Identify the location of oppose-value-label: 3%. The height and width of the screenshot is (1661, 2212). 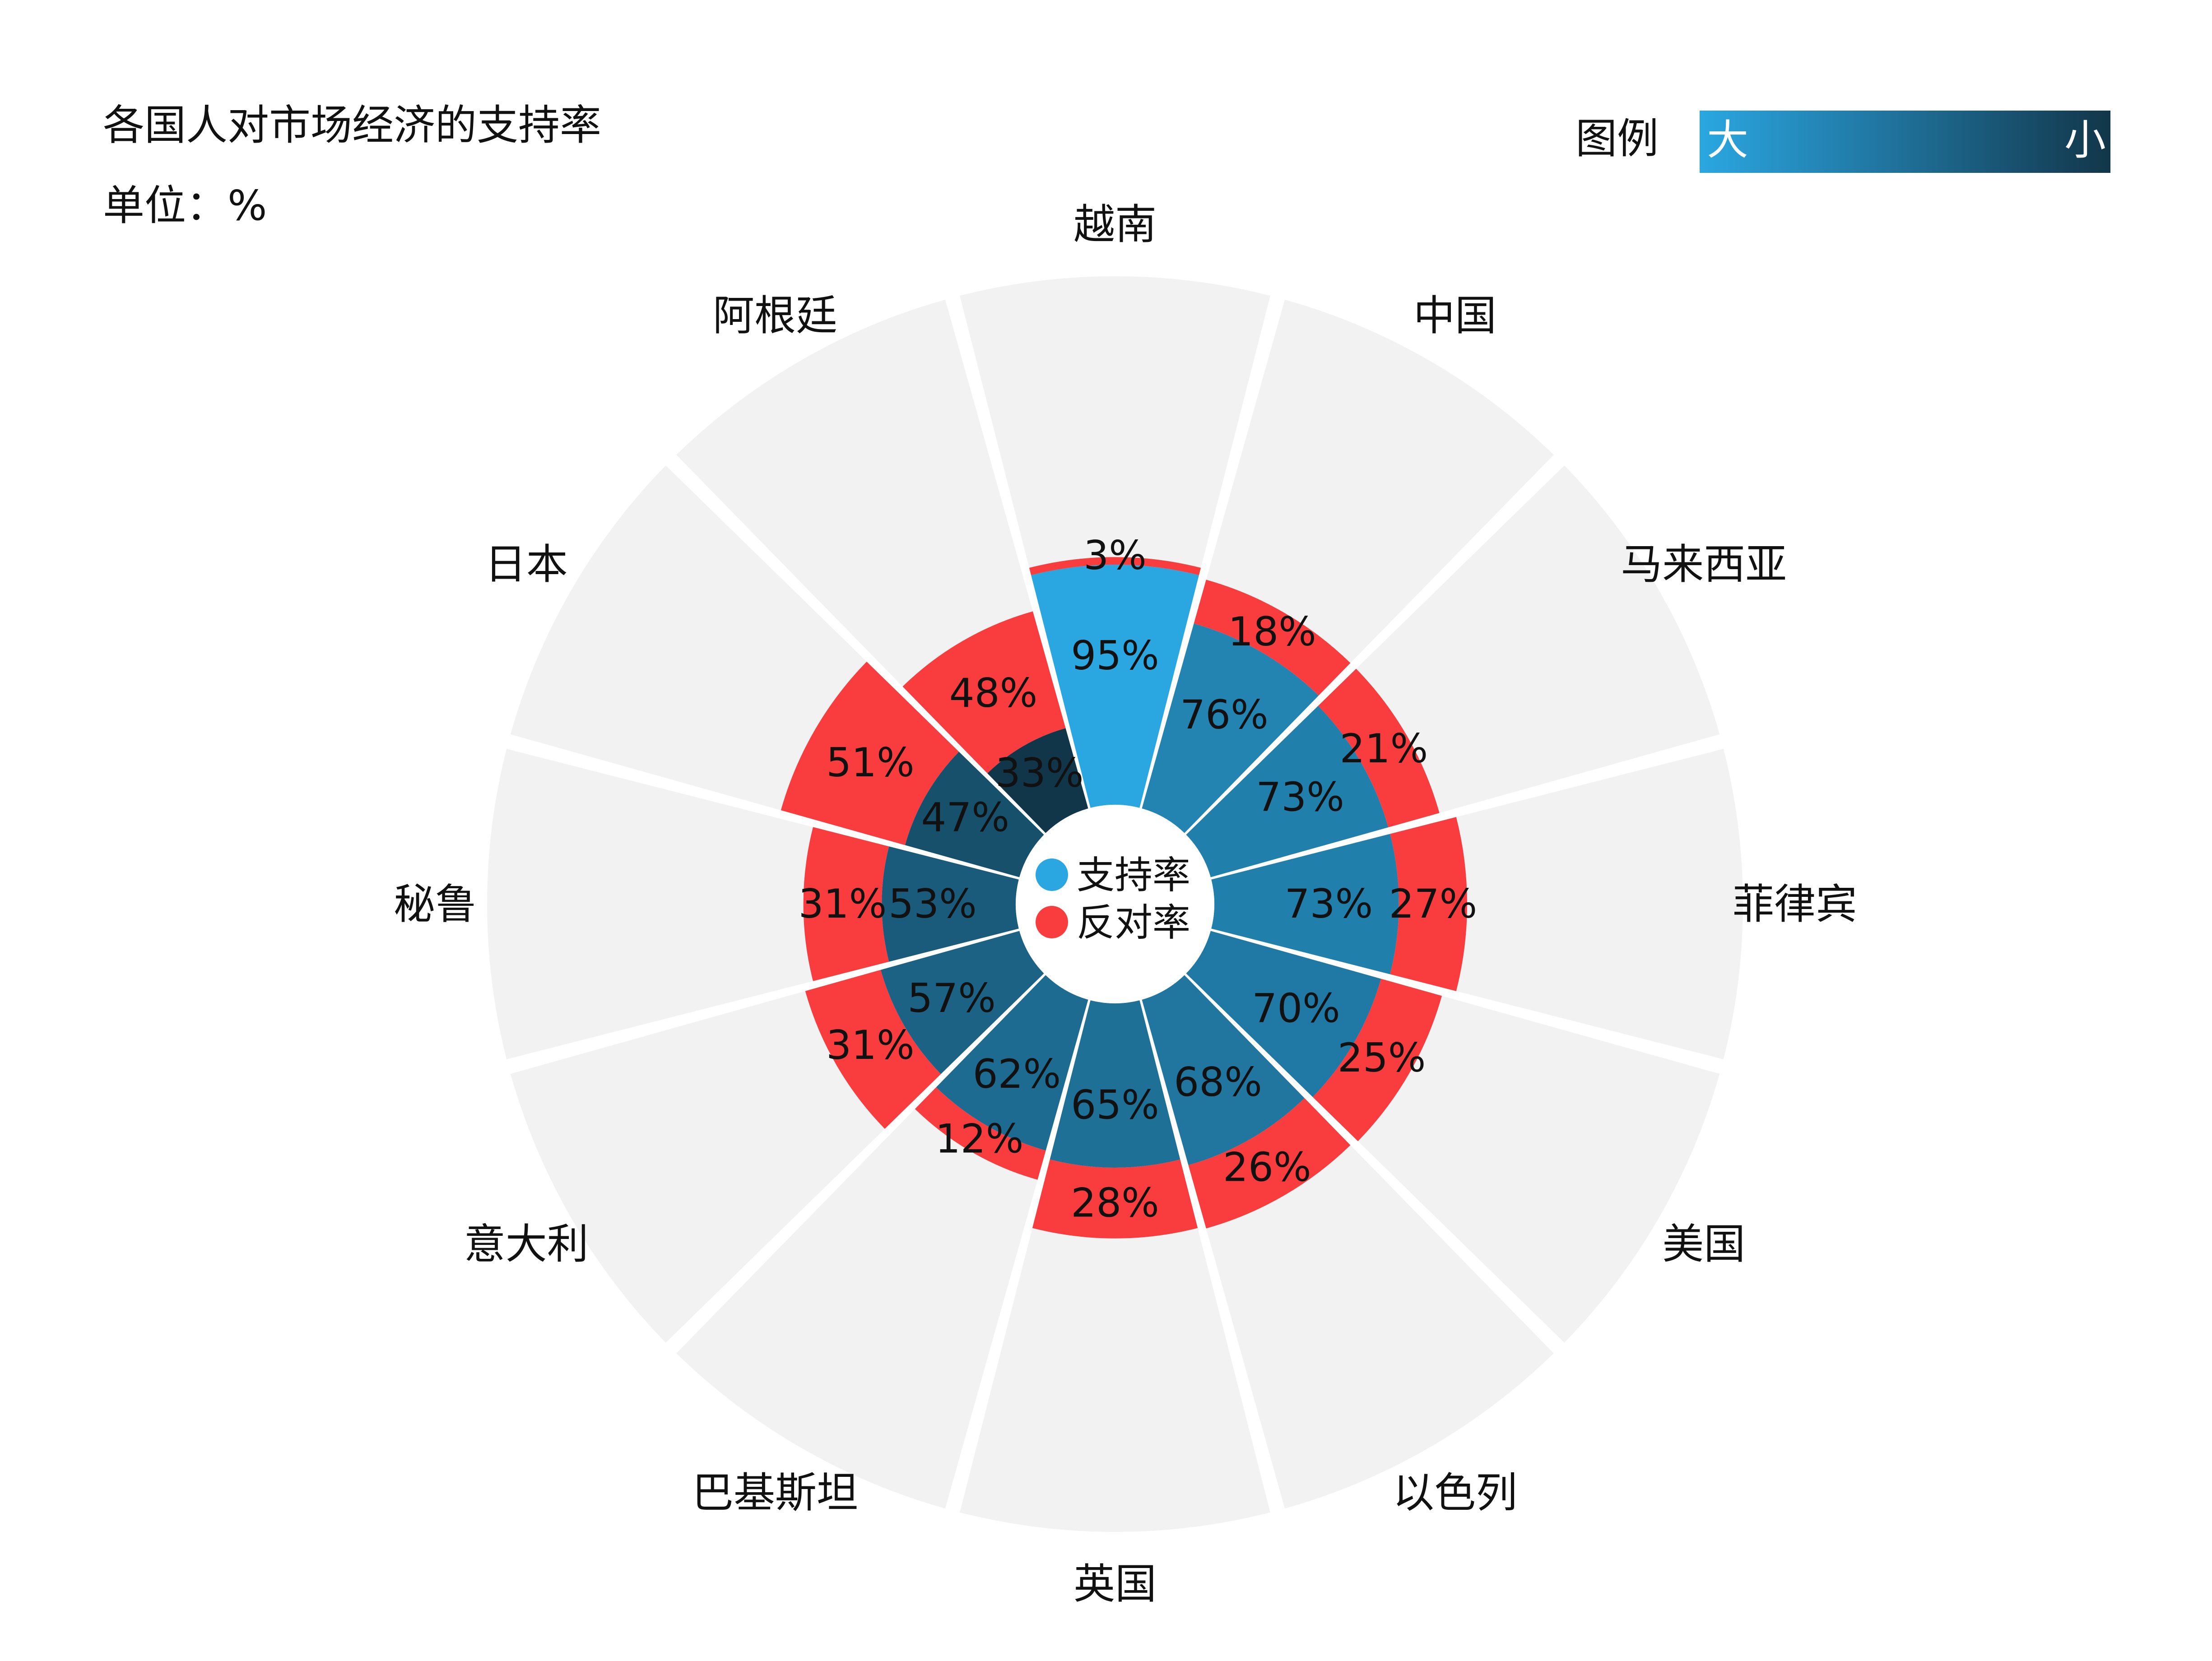
(1115, 555).